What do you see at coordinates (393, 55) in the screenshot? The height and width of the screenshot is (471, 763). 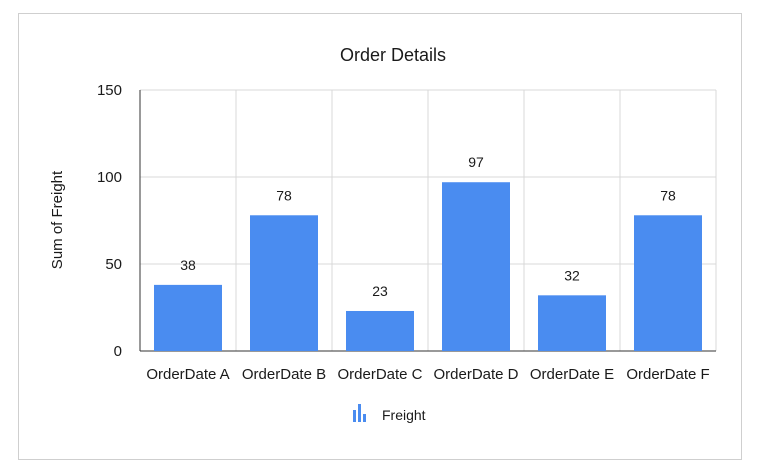 I see `chart-title: Order Details` at bounding box center [393, 55].